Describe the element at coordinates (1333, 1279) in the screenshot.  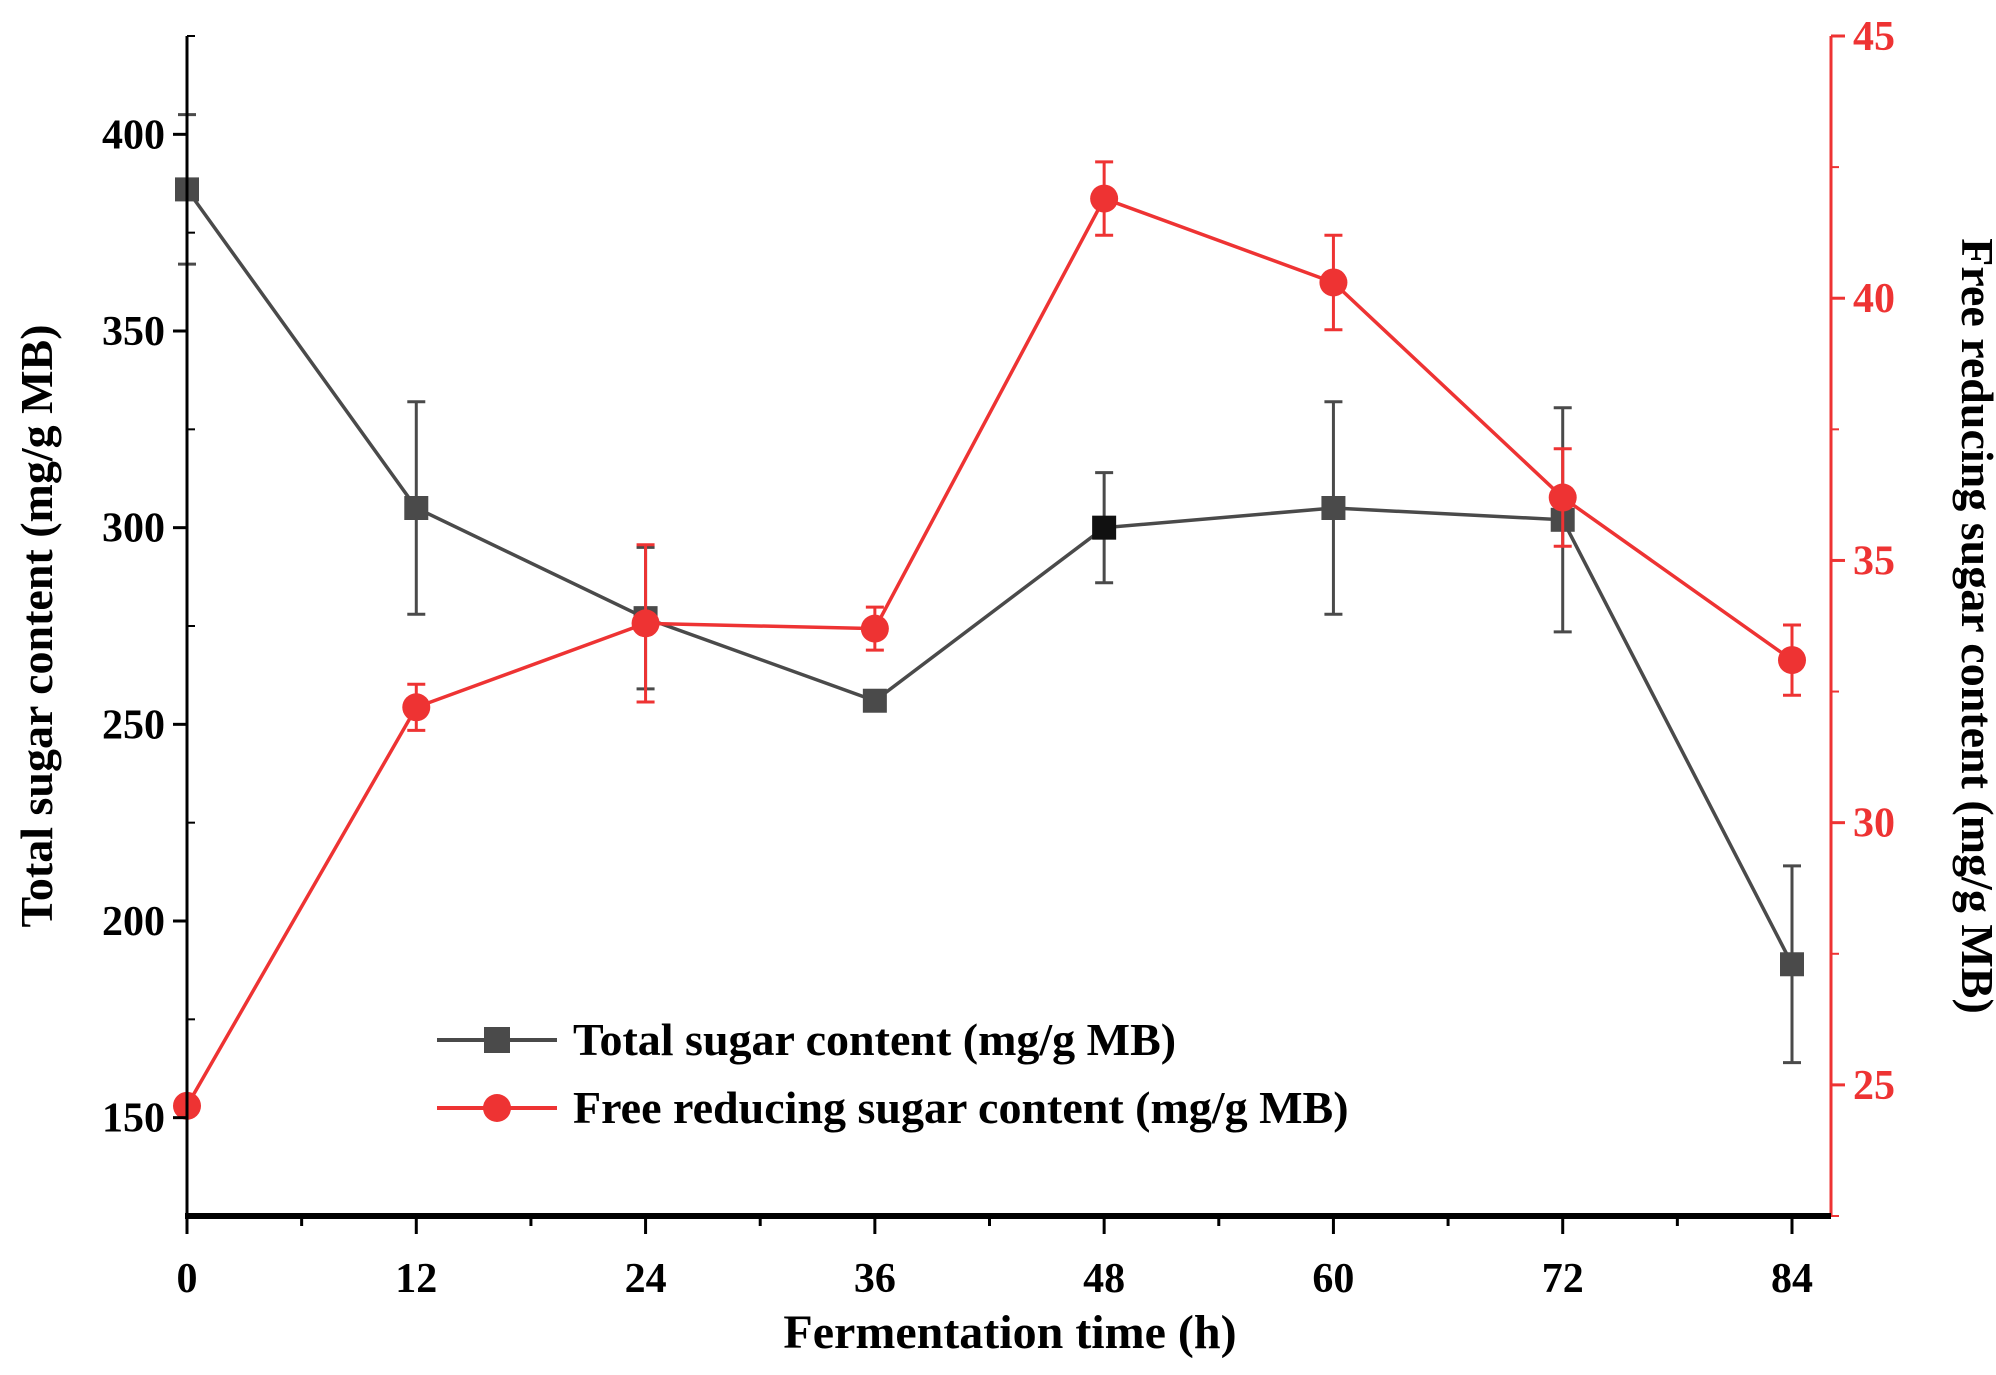
I see `x-tick-label: 60` at that location.